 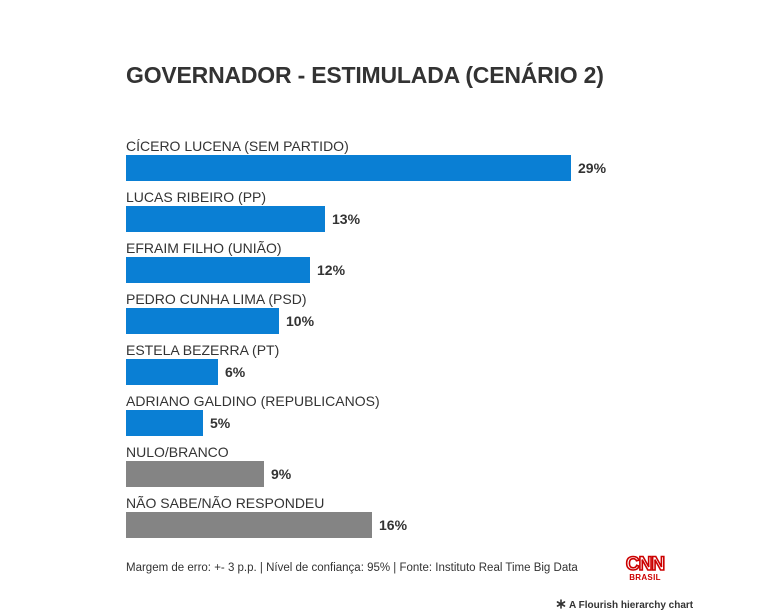 I want to click on cnn-brasil-logo: CNN BRASIL, so click(x=645, y=568).